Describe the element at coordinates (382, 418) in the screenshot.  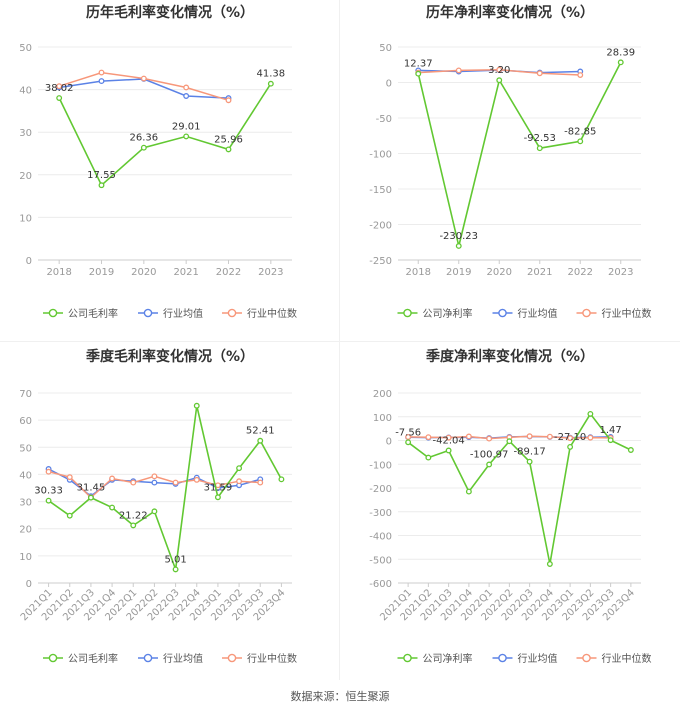
I see `y-tick-label: 100` at that location.